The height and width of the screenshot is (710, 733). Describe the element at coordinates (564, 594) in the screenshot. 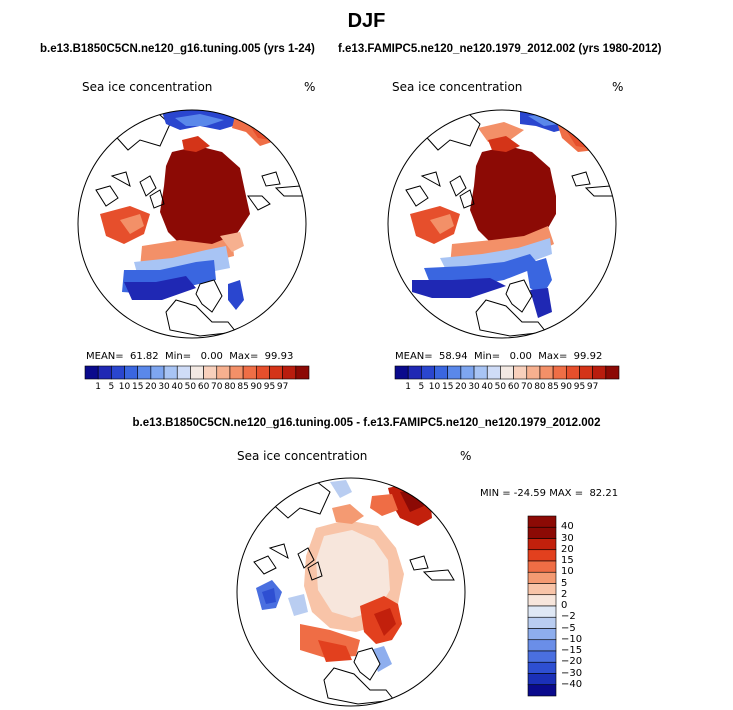

I see `colorbar-tick-label: 2` at that location.